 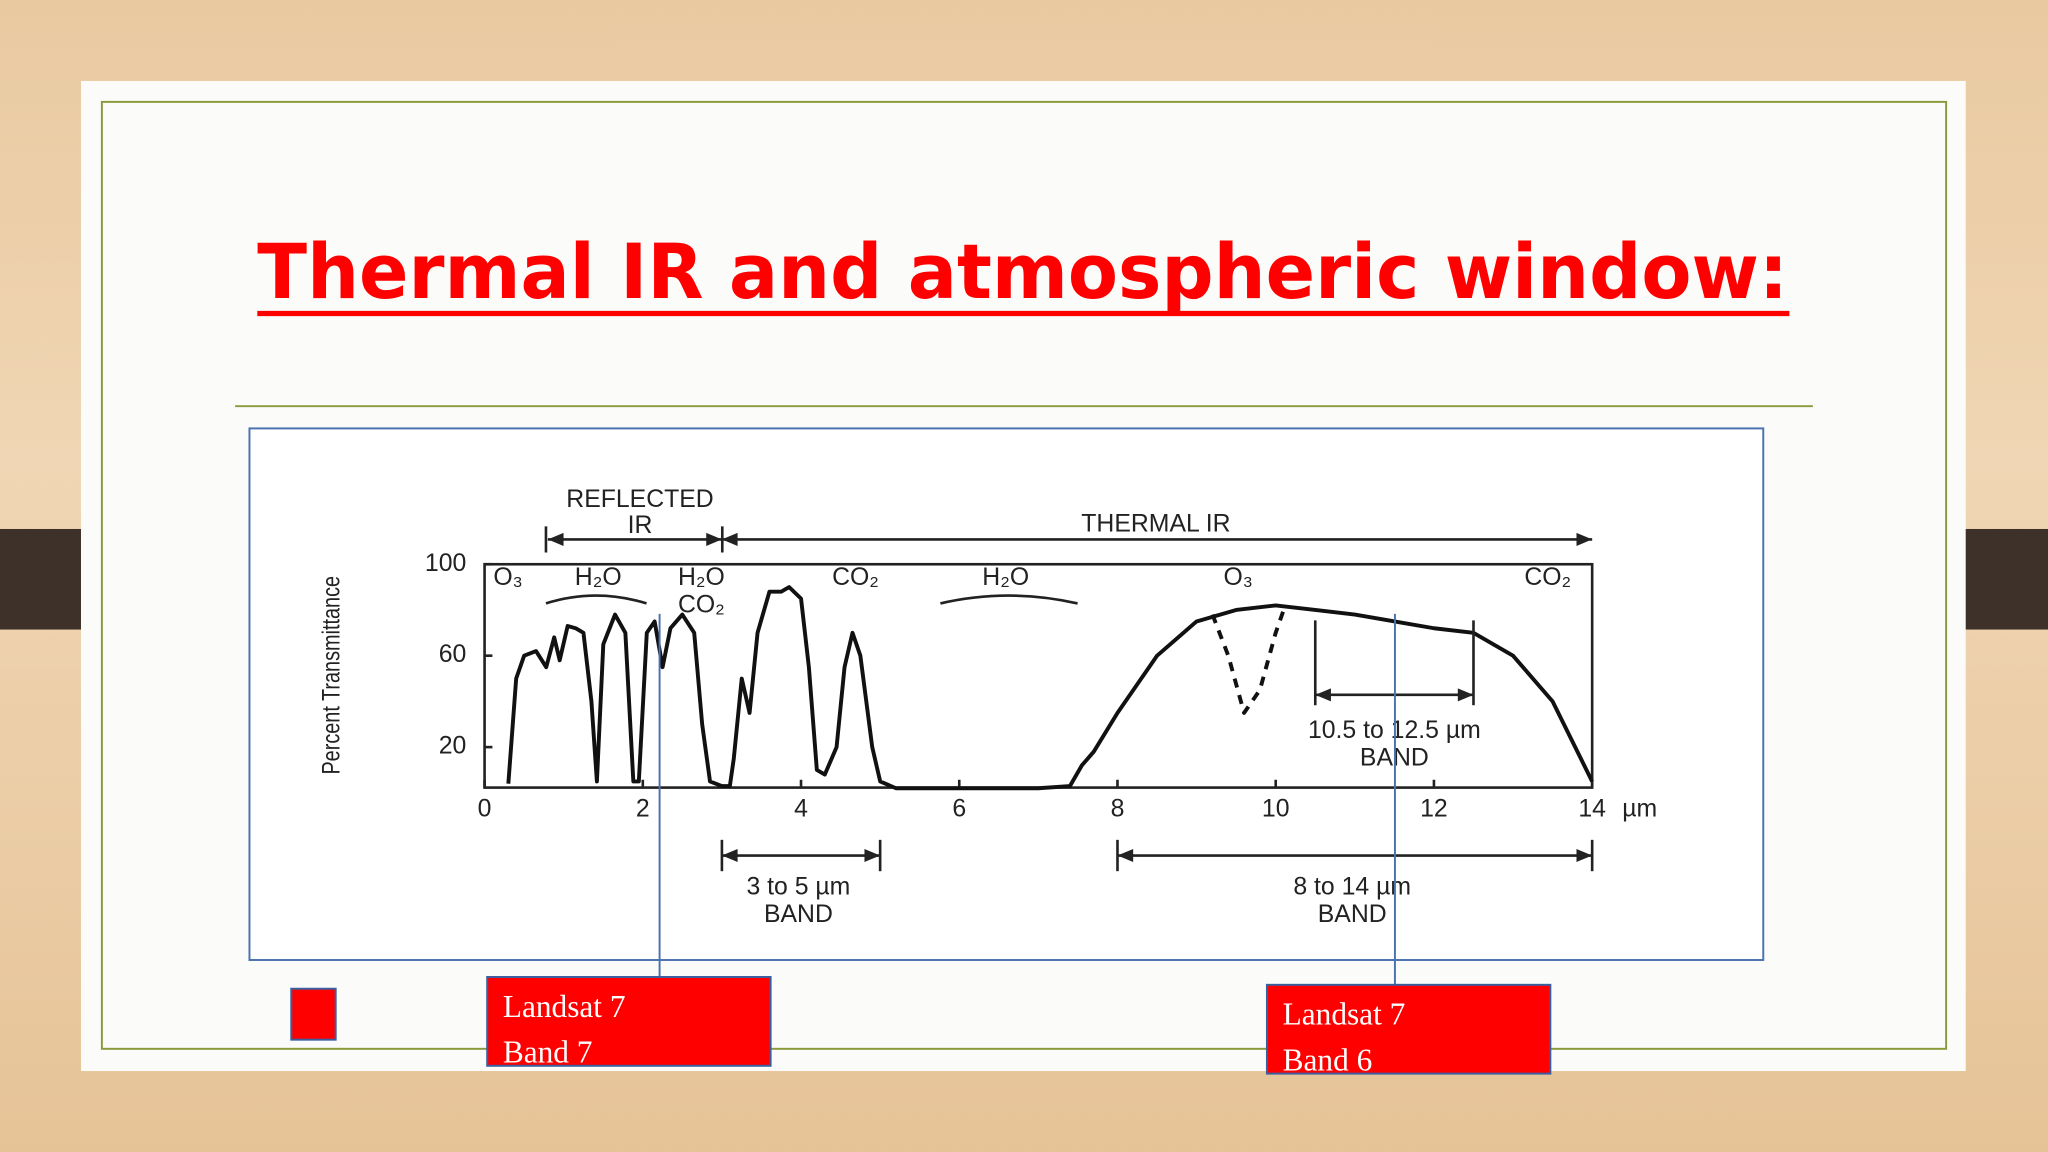 What do you see at coordinates (332, 675) in the screenshot?
I see `y-axis-label: Percent Transmittance` at bounding box center [332, 675].